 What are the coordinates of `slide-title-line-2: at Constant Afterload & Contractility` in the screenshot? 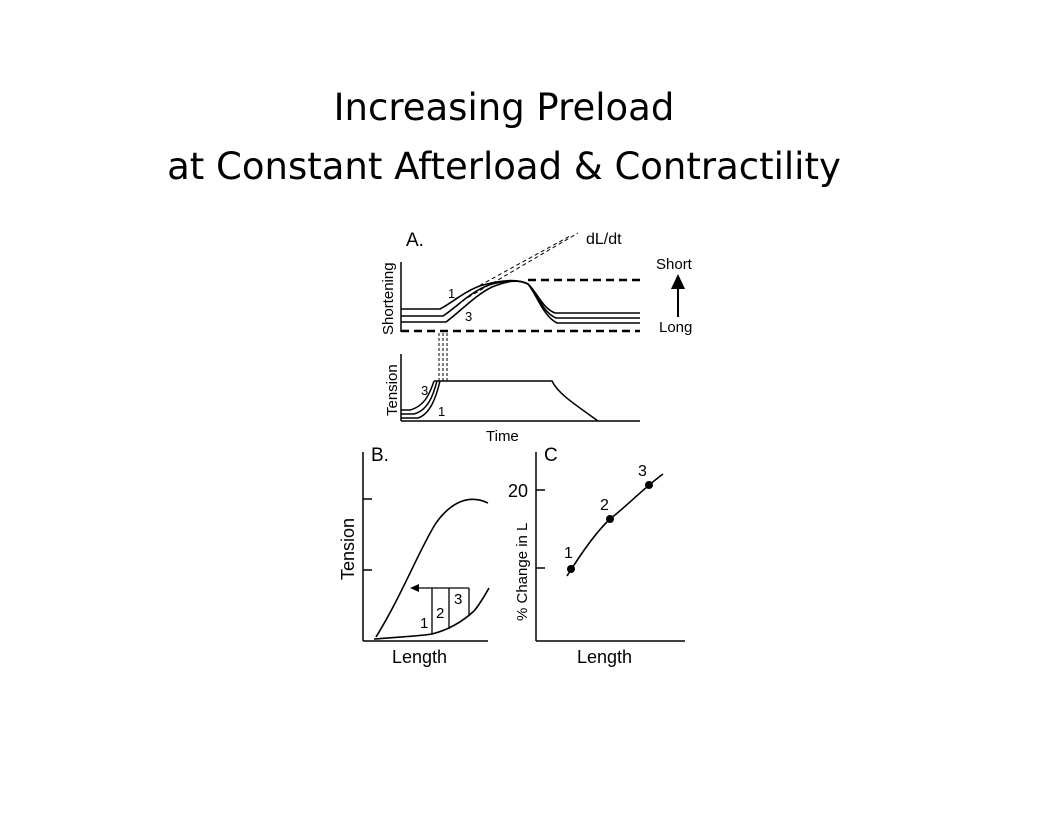 It's located at (504, 166).